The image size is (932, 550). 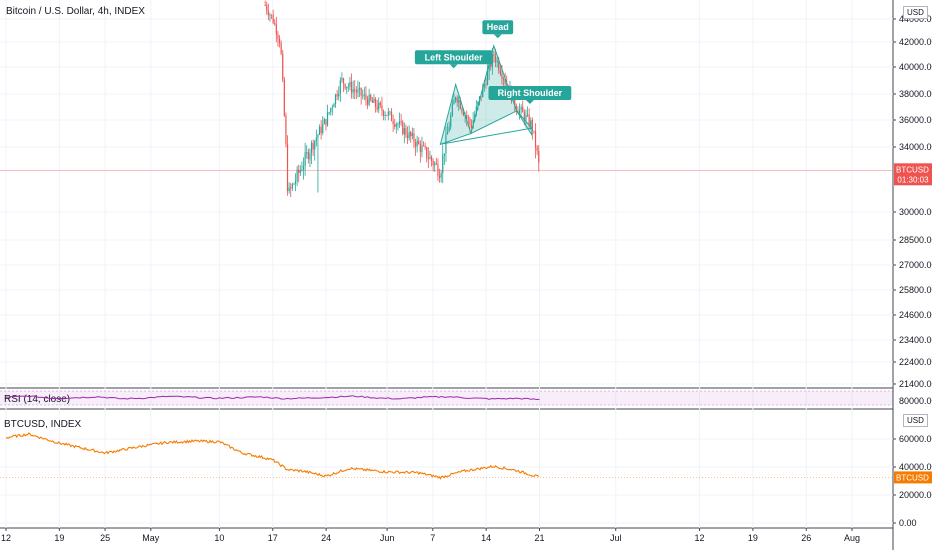 I want to click on x-tick-label: 21, so click(x=540, y=538).